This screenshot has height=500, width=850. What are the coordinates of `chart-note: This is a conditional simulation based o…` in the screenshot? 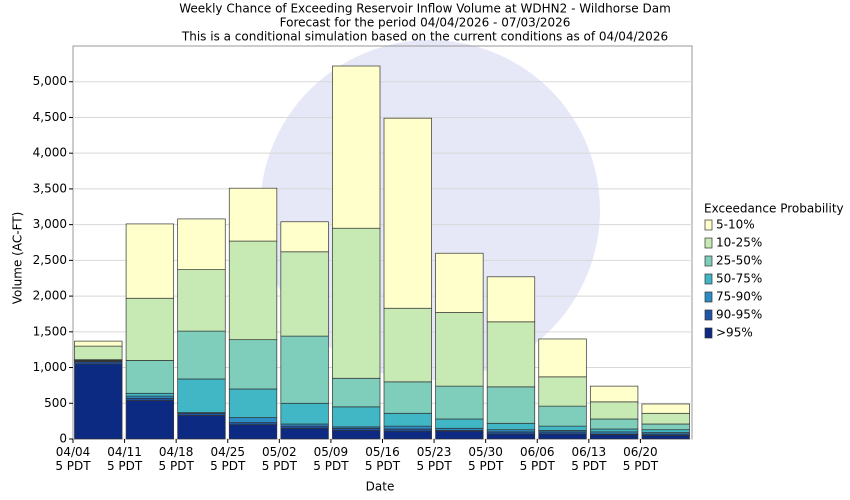 It's located at (424, 37).